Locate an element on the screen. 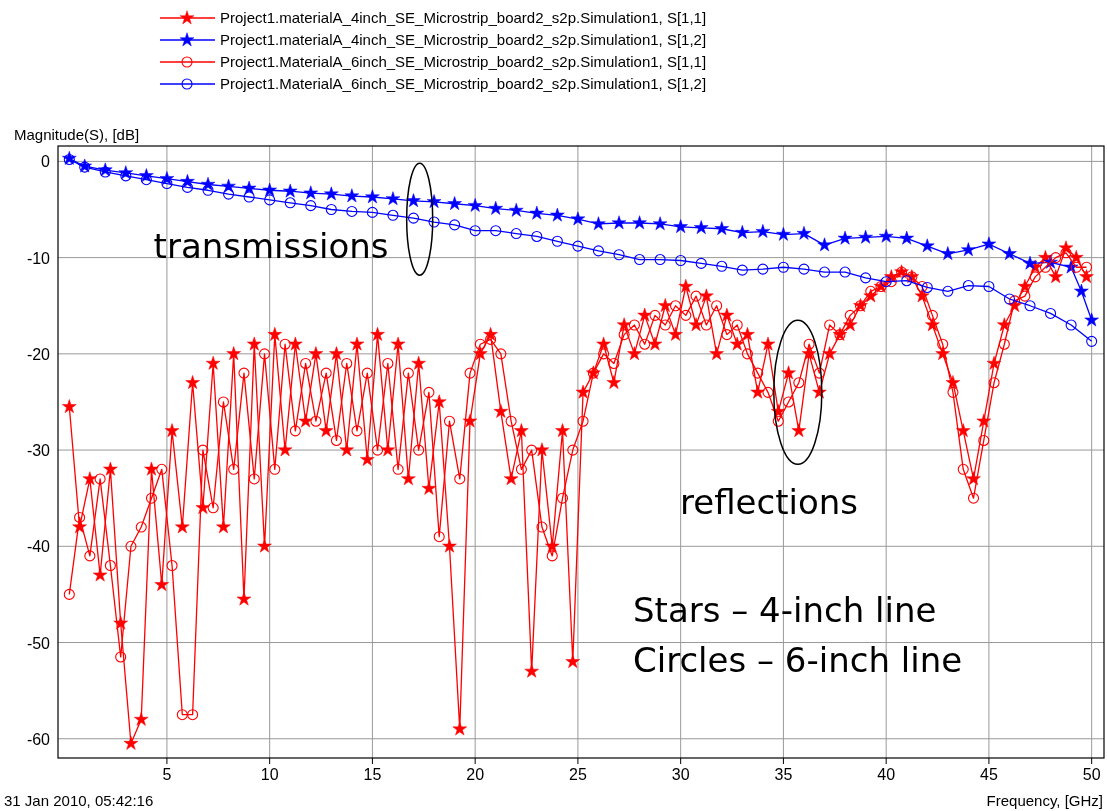 This screenshot has height=811, width=1107. y-tick-label: -30 is located at coordinates (38, 451).